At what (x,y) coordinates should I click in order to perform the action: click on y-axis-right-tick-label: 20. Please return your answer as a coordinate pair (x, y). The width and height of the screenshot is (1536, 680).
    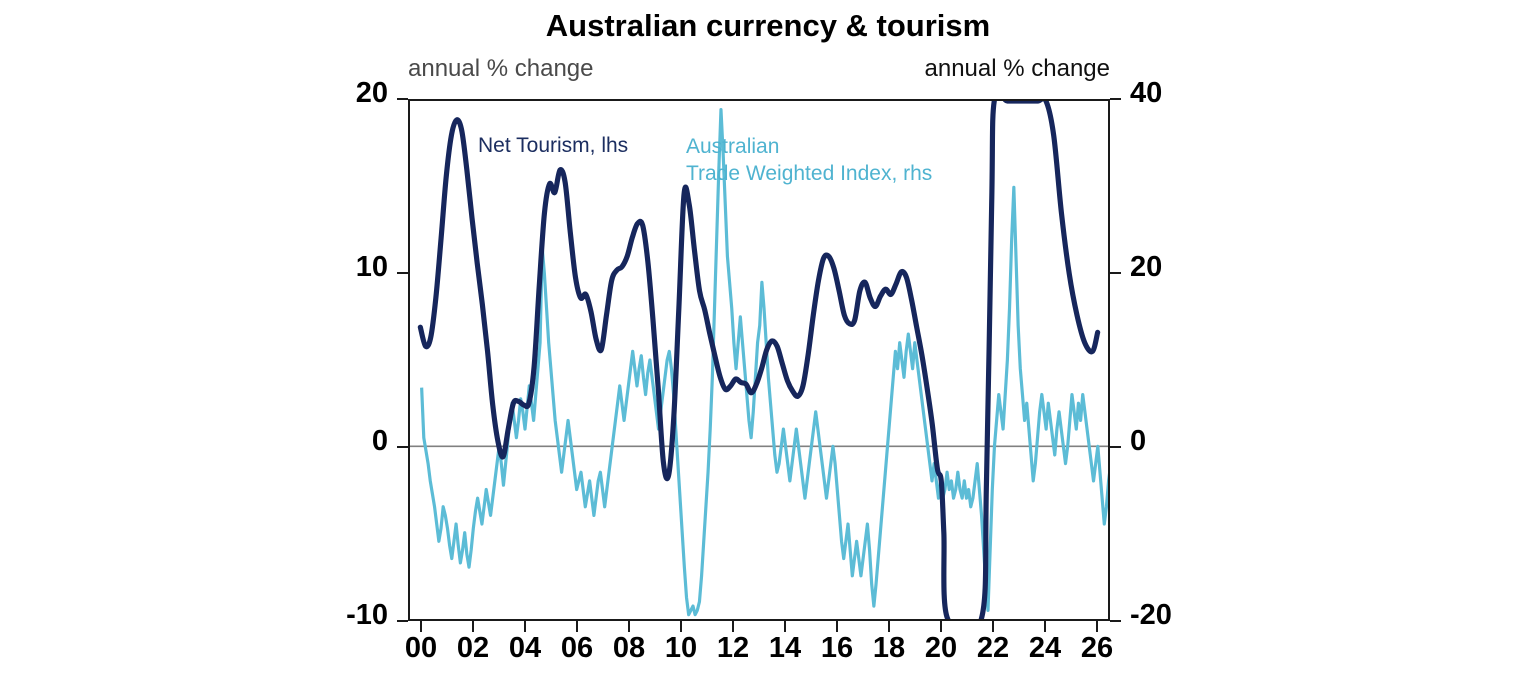
    Looking at the image, I should click on (1146, 267).